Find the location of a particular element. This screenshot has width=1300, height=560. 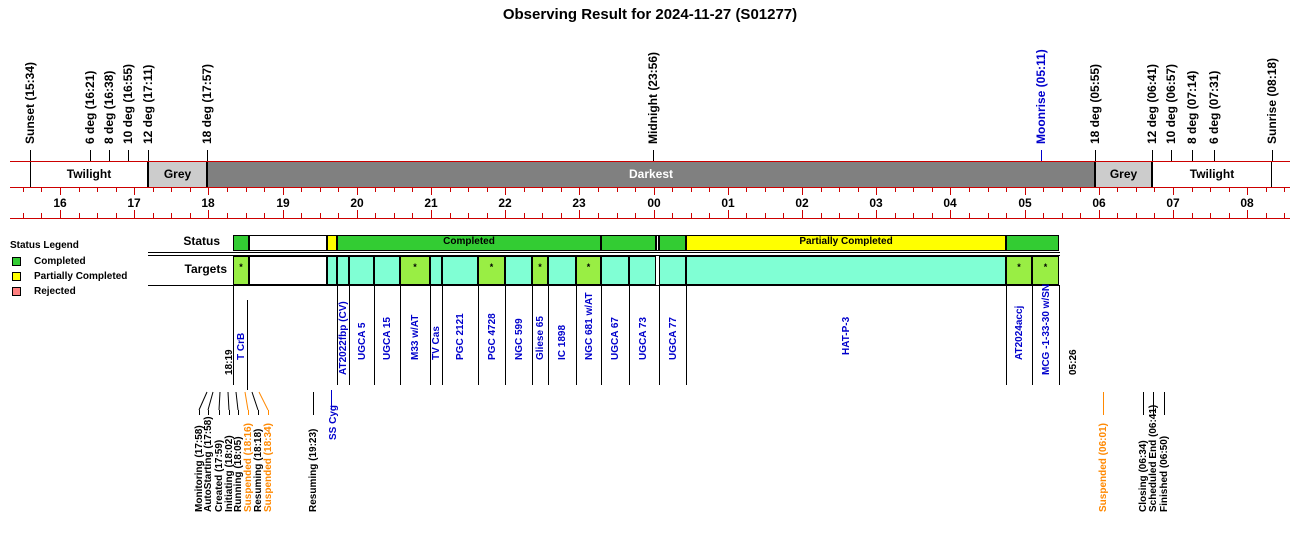

resume-tick is located at coordinates (313, 401).